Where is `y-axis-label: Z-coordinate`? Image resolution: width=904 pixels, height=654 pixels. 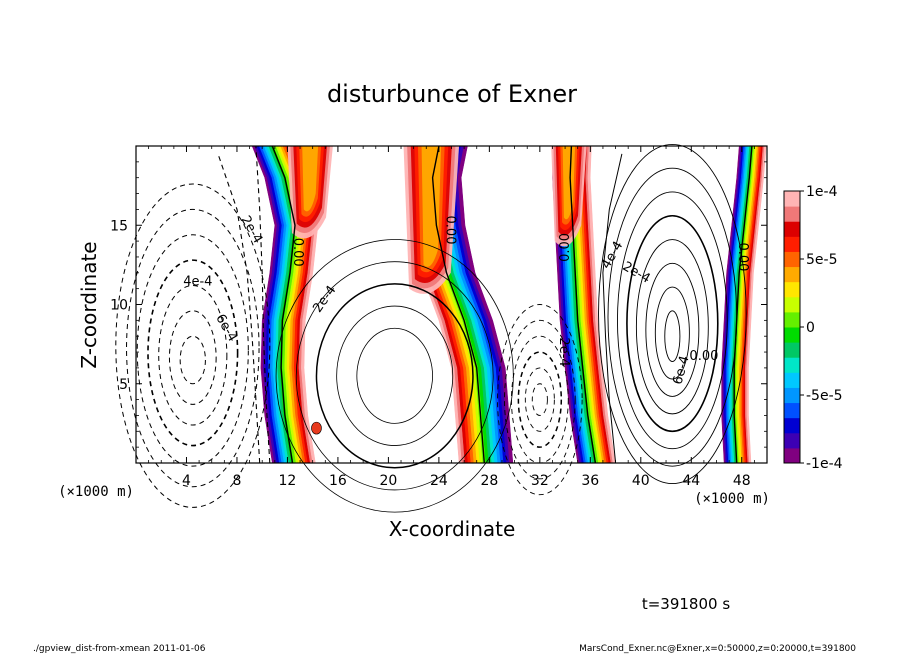
y-axis-label: Z-coordinate is located at coordinates (89, 304).